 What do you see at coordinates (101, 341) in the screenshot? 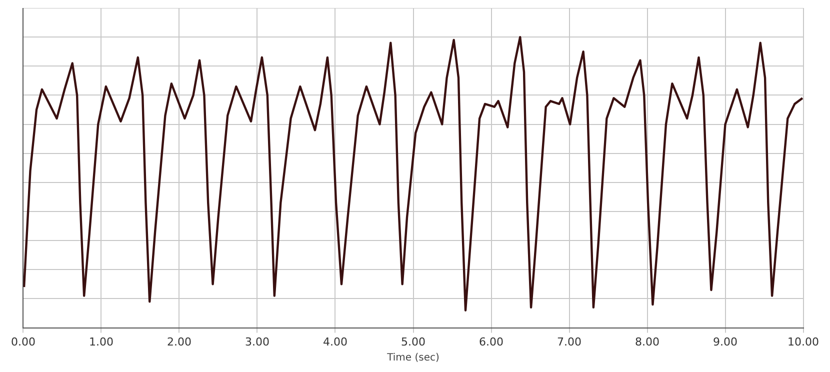
I see `x-tick-label: 1.00` at bounding box center [101, 341].